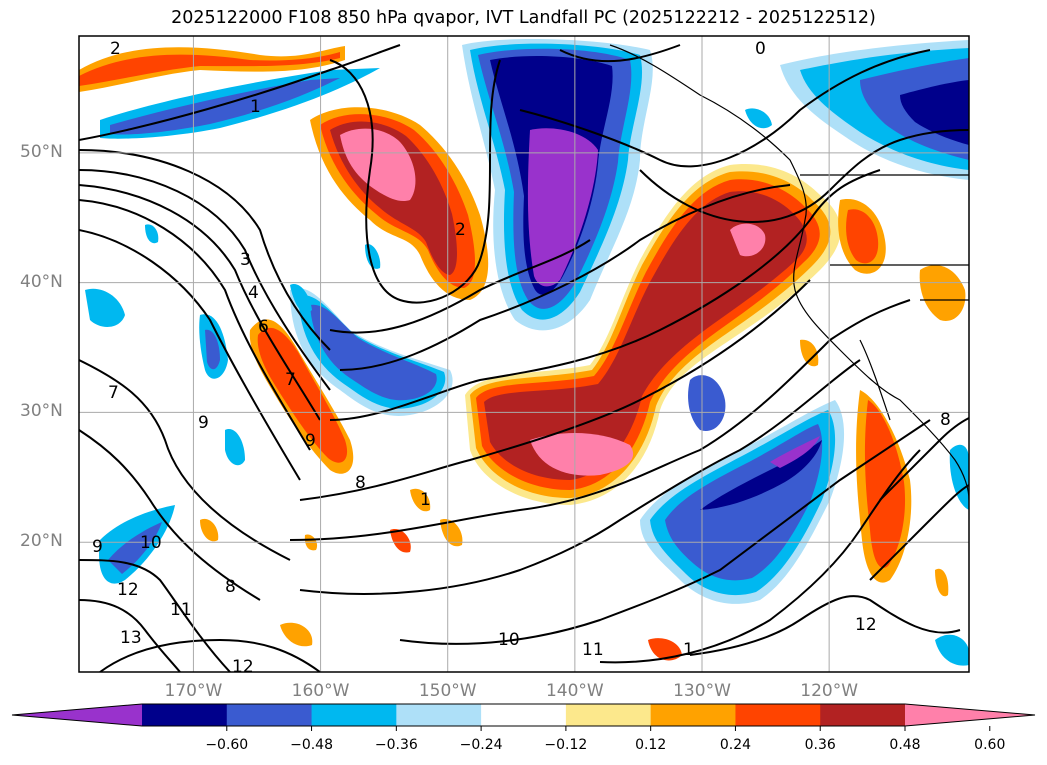 The width and height of the screenshot is (1047, 765). Describe the element at coordinates (245, 260) in the screenshot. I see `contour-label: 3` at that location.